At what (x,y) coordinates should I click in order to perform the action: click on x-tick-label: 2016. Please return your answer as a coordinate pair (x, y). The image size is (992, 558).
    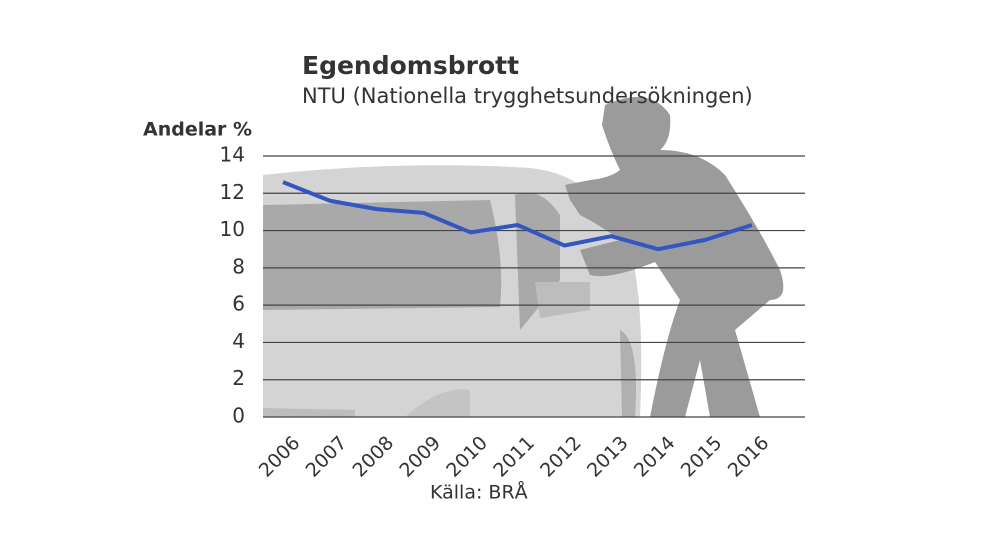
    Looking at the image, I should click on (749, 457).